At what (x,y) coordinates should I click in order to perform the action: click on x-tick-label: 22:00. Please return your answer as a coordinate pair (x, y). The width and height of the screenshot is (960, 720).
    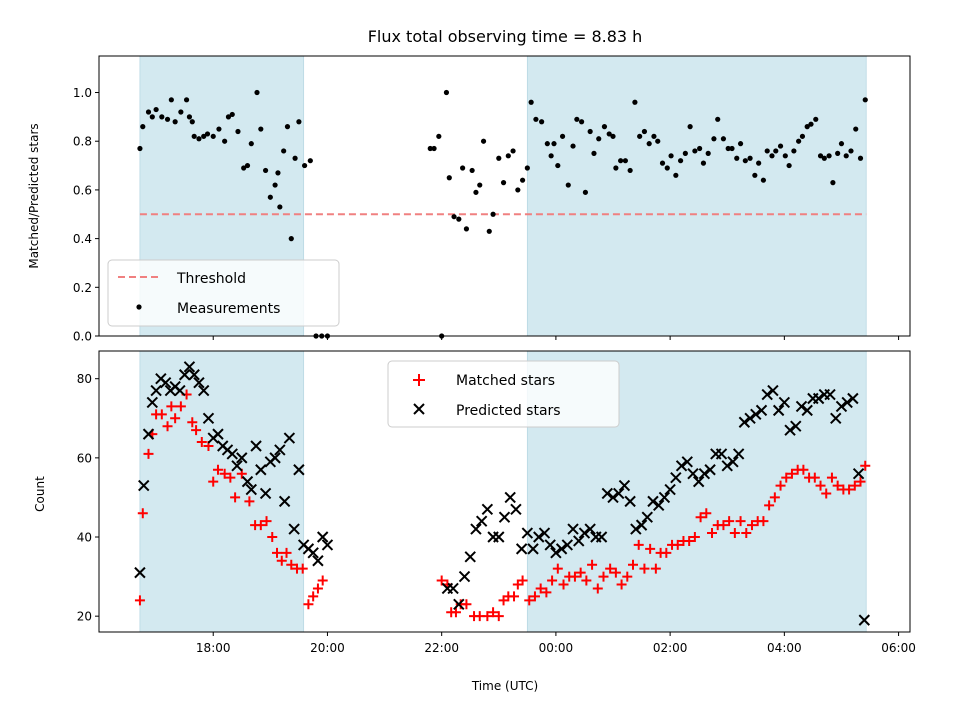
    Looking at the image, I should click on (441, 648).